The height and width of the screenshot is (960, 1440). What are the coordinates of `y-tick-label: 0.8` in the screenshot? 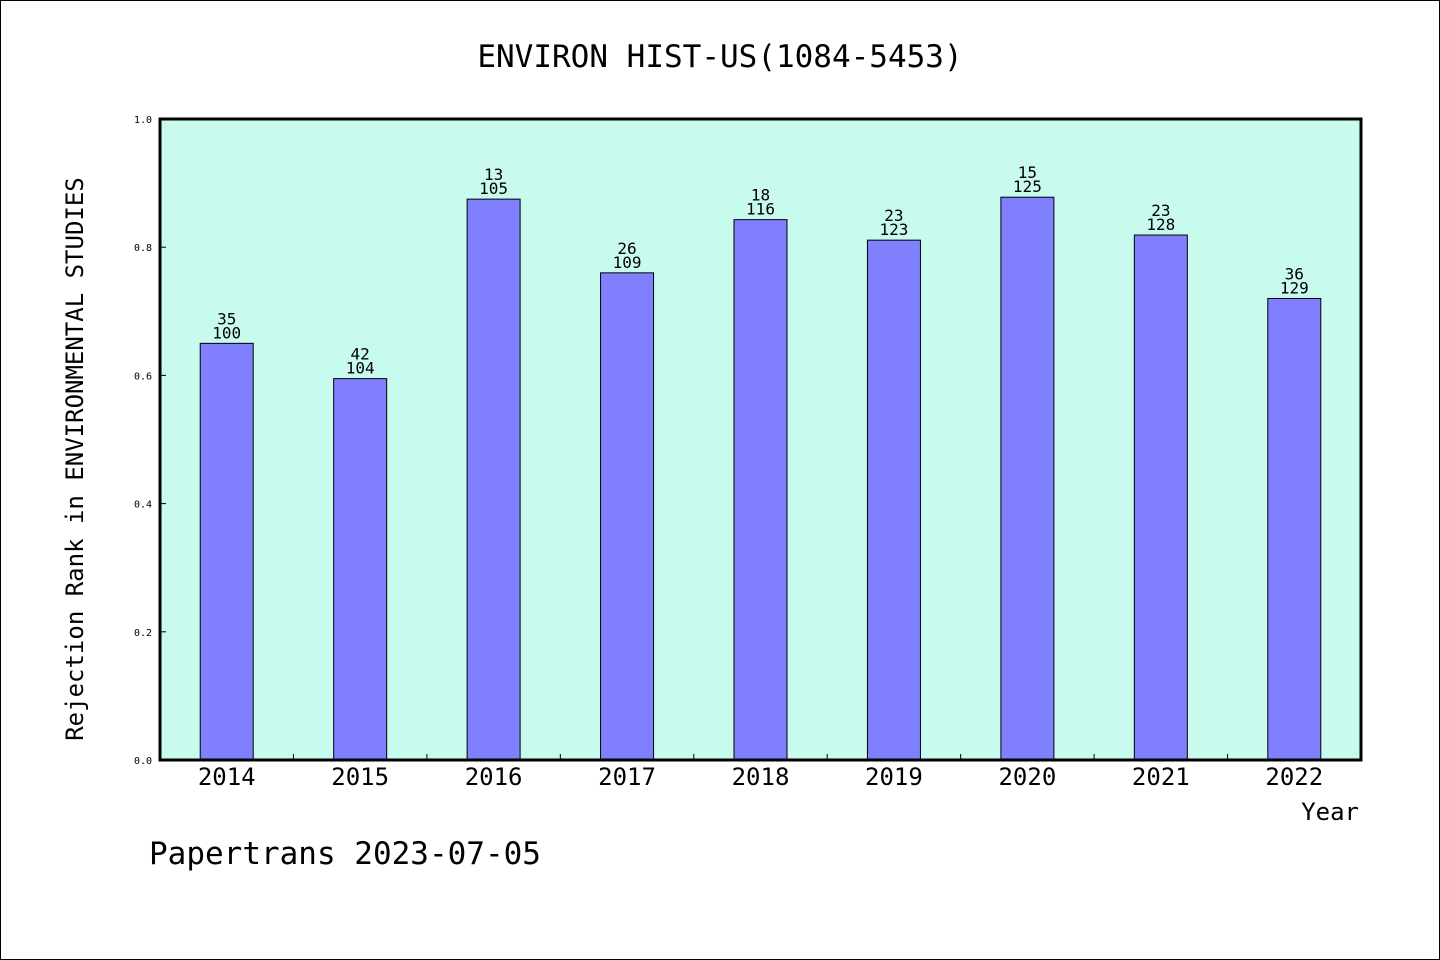 It's located at (143, 248).